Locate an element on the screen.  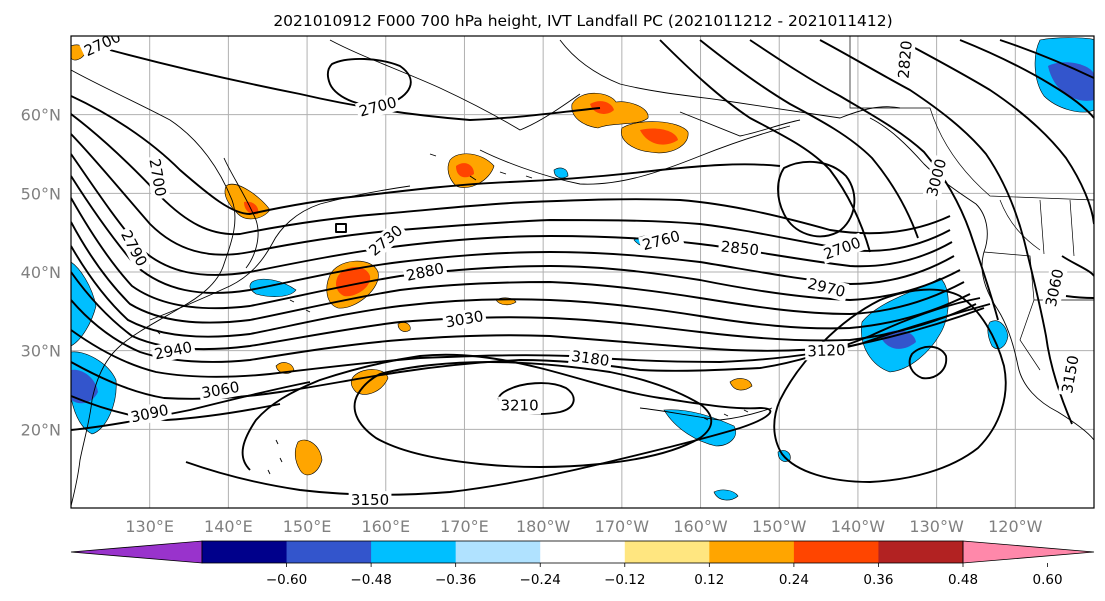
latitude-axis: 60°N 50°N 40°N 30°N 20°N is located at coordinates (41, 273).